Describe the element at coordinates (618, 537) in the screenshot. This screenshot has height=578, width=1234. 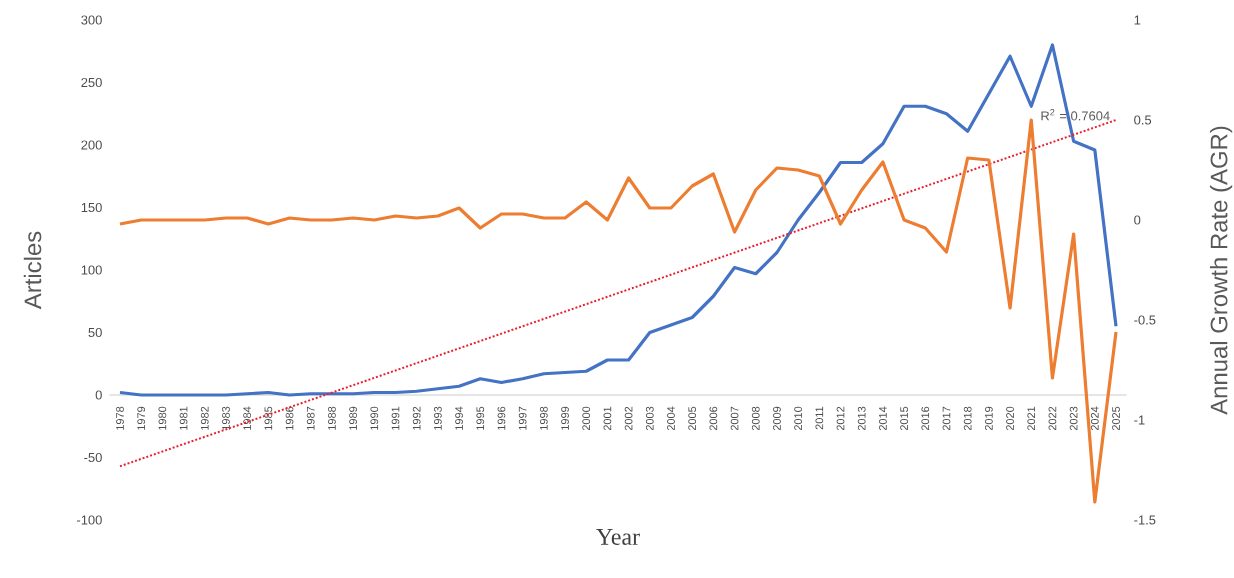
I see `x-axis-title: Year` at that location.